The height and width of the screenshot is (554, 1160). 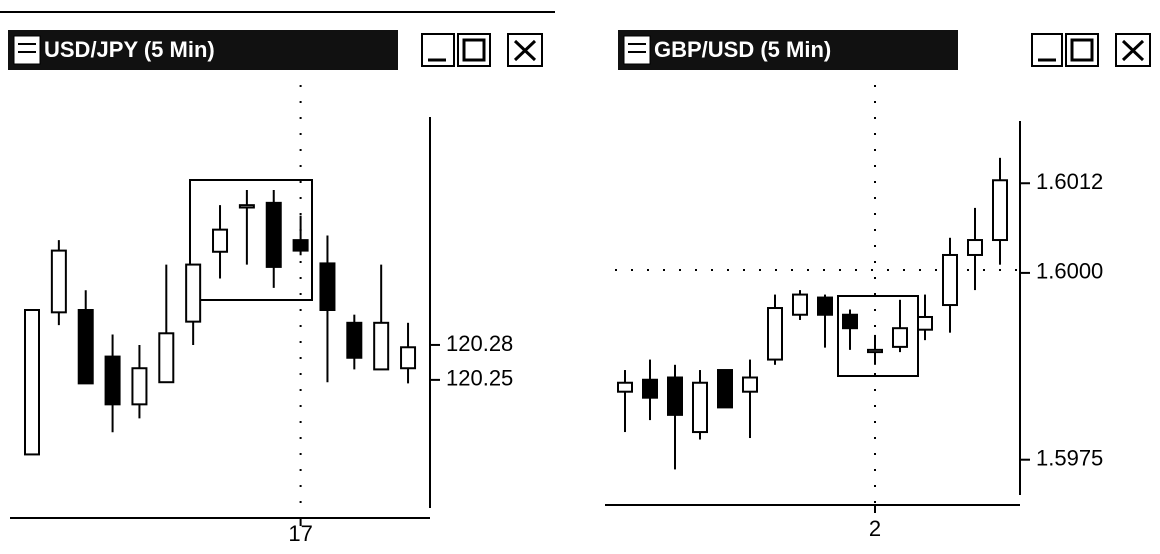 I want to click on window-title: GBP/USD (5 Min), so click(x=742, y=49).